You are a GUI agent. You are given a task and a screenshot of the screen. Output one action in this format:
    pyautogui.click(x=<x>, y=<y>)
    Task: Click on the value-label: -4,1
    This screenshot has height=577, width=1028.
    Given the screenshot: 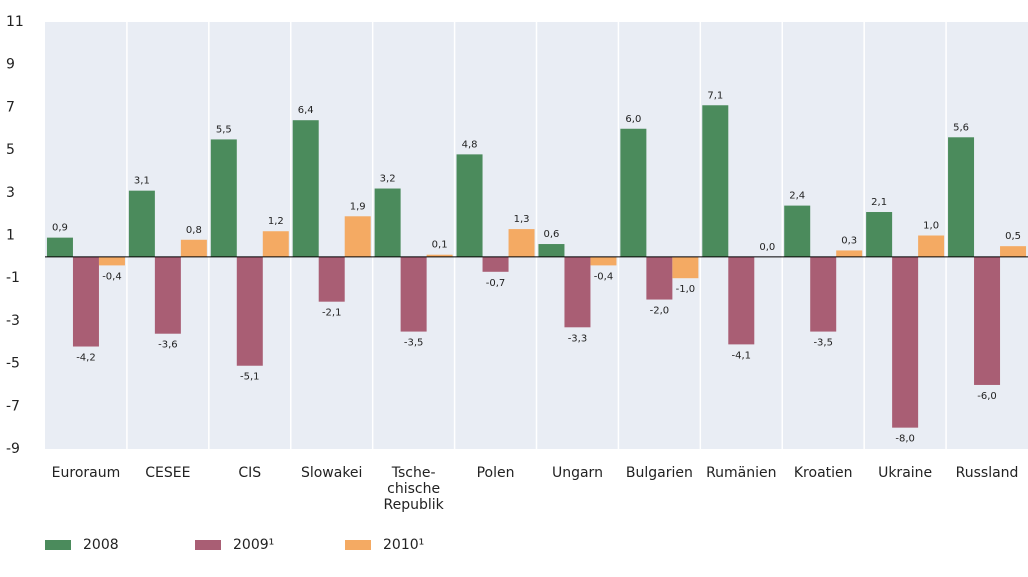 What is the action you would take?
    pyautogui.click(x=742, y=355)
    